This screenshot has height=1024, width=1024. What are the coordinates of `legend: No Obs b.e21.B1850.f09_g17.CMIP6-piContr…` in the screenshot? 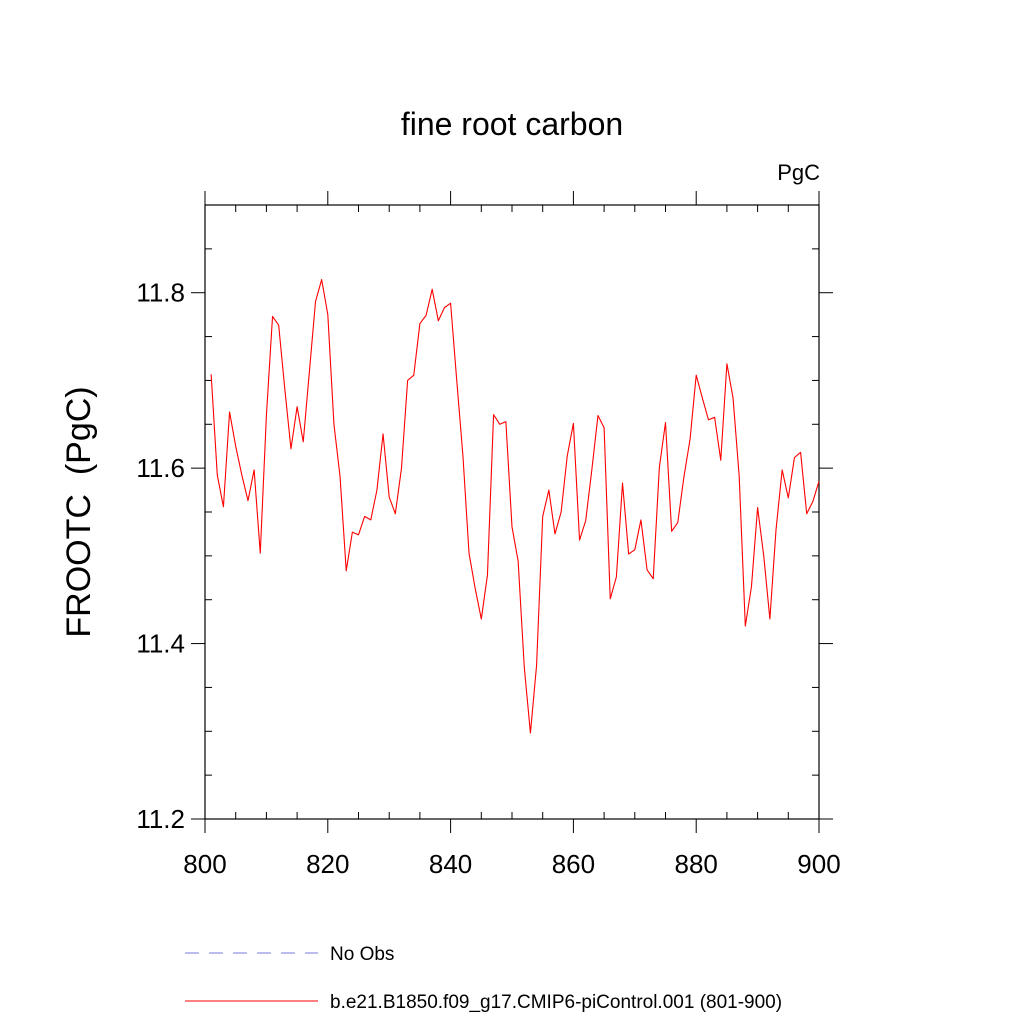 It's located at (483, 978).